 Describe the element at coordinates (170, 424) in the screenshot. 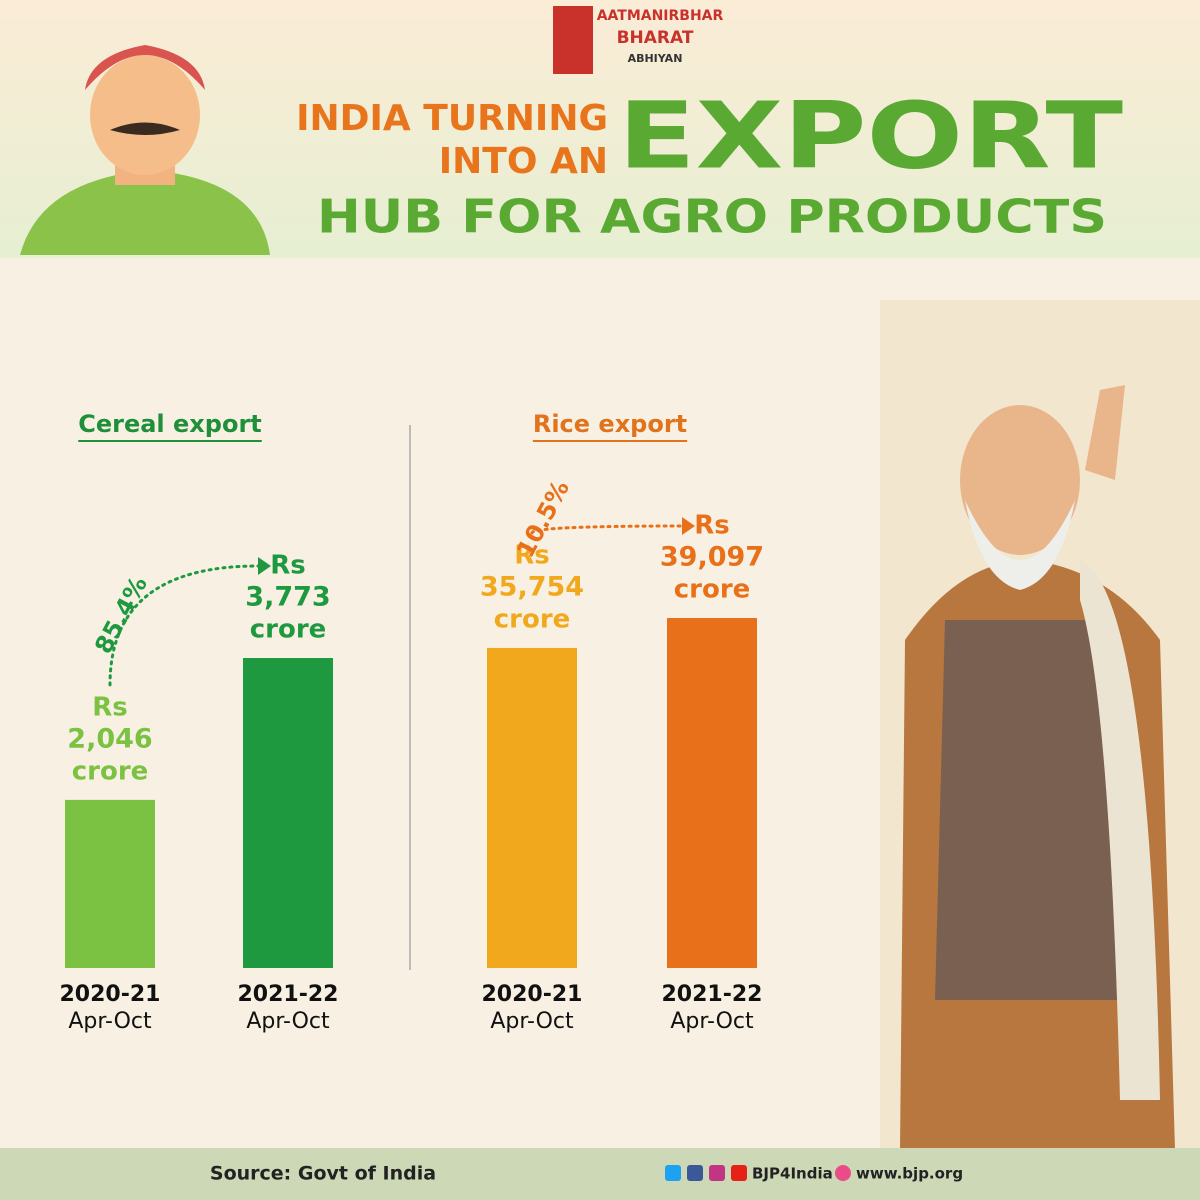

I see `chart-title: Cereal export` at that location.